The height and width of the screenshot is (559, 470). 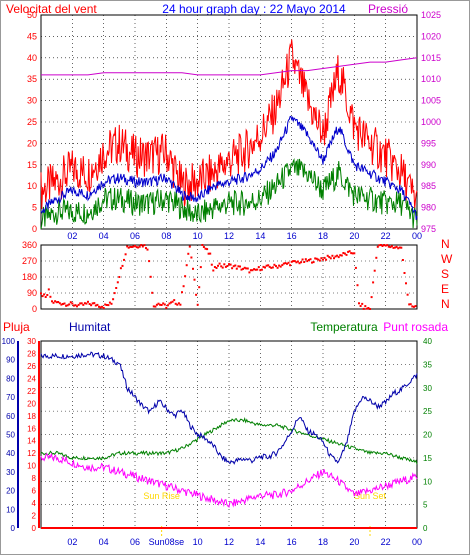 What do you see at coordinates (417, 542) in the screenshot?
I see `bottom-x-tick-label: 00` at bounding box center [417, 542].